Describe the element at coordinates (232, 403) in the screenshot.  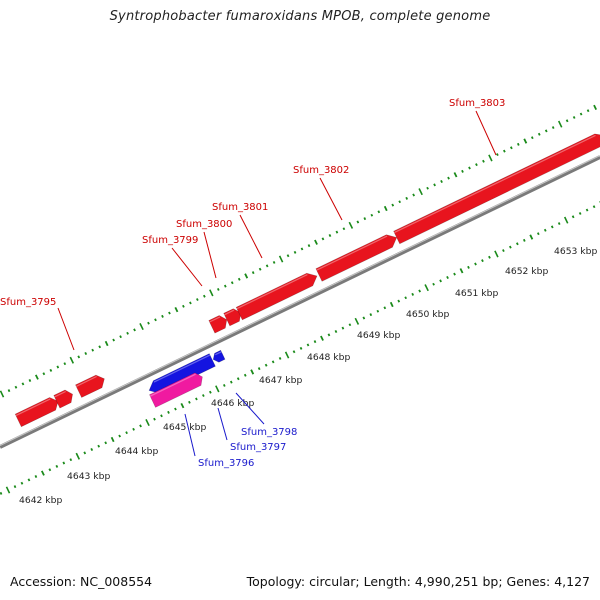
I see `scale-label: 4646 kbp` at that location.